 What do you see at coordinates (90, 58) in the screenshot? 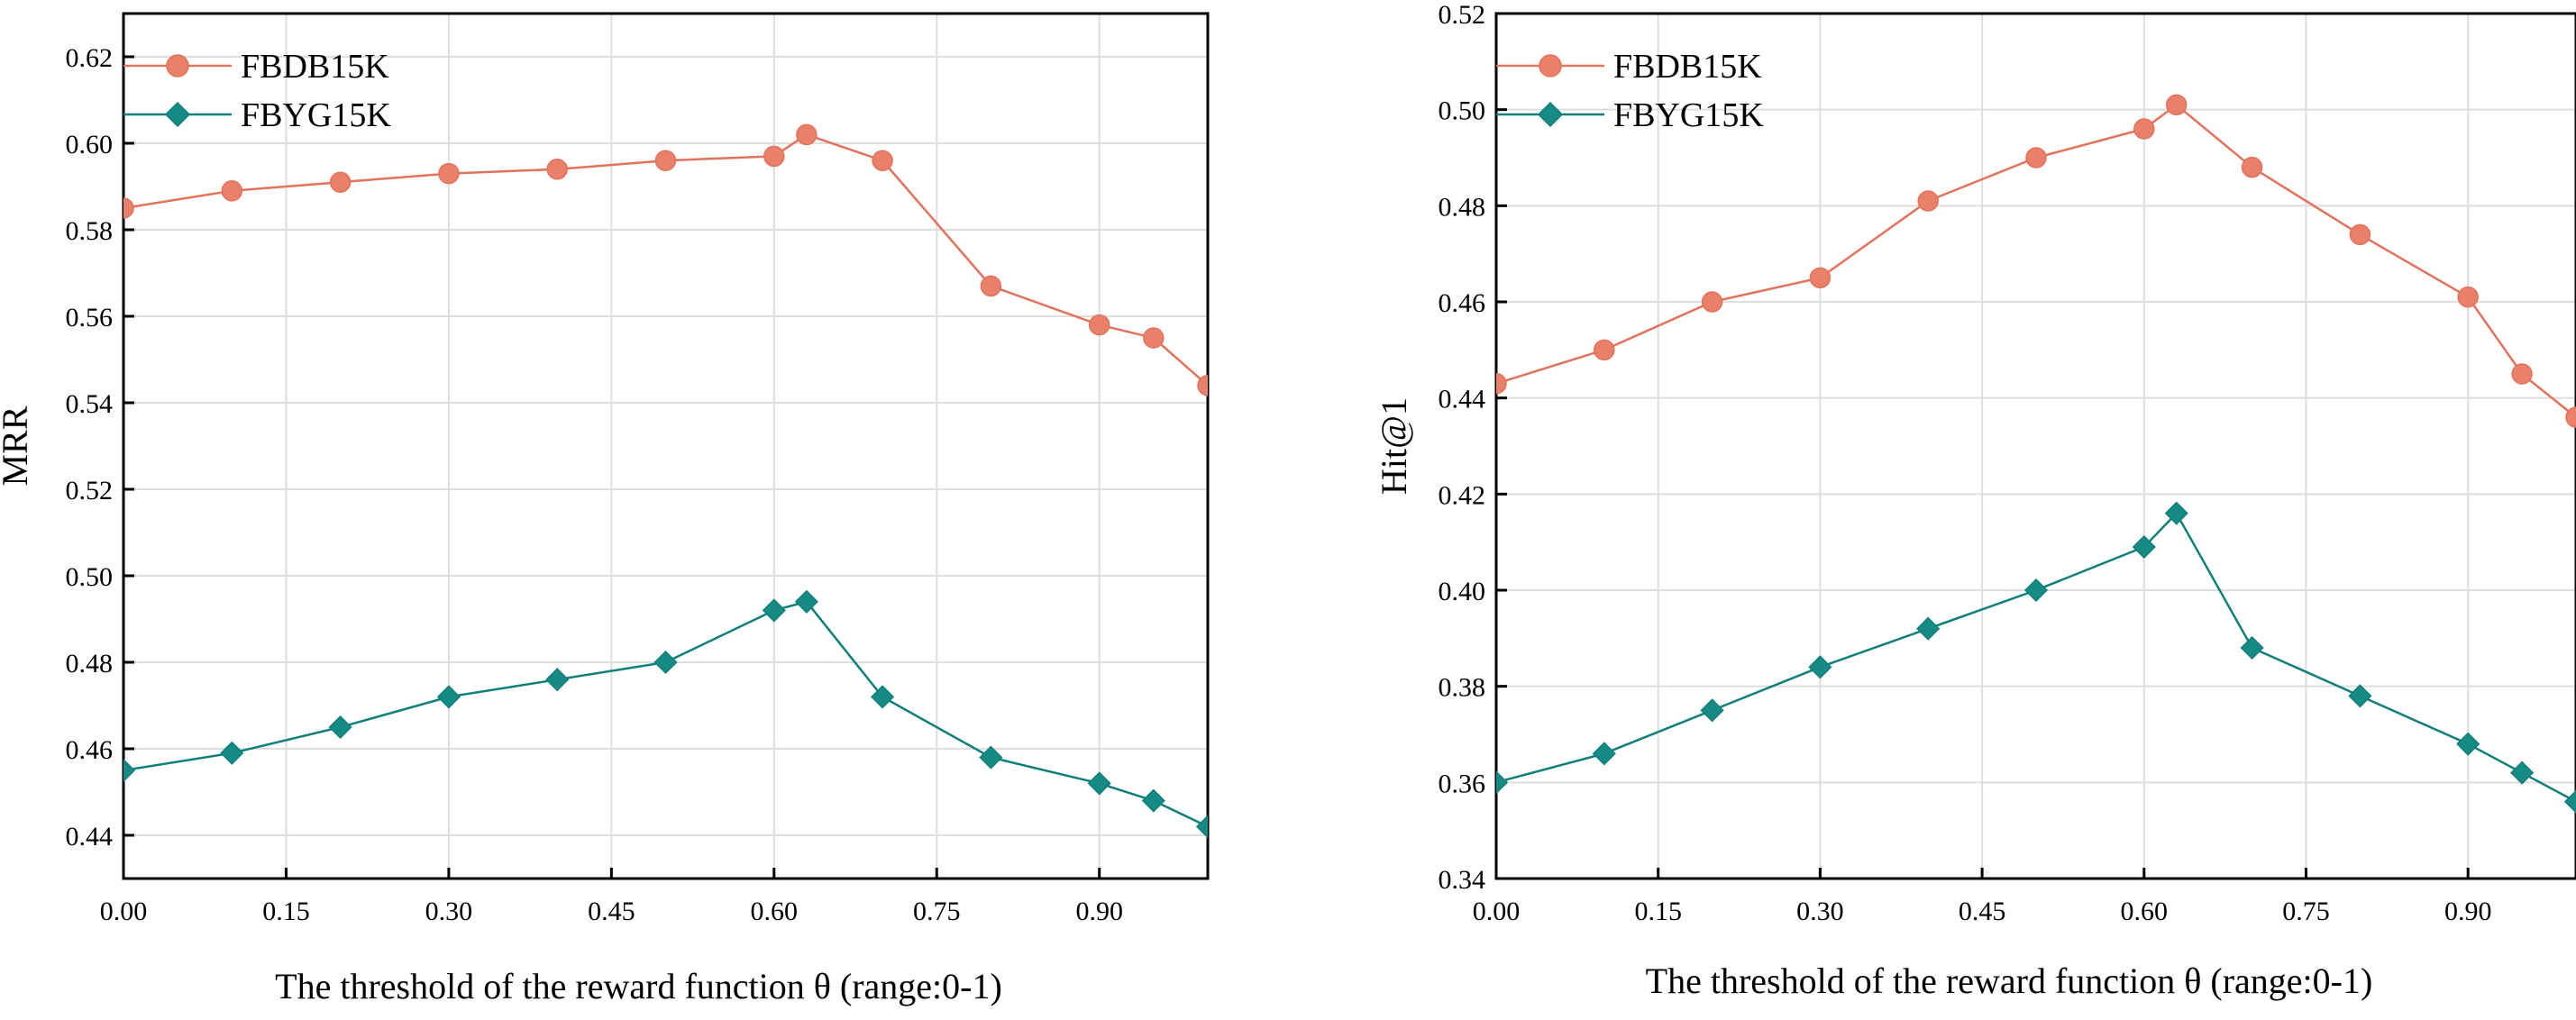
I see `y-tick-label: 0.62` at bounding box center [90, 58].